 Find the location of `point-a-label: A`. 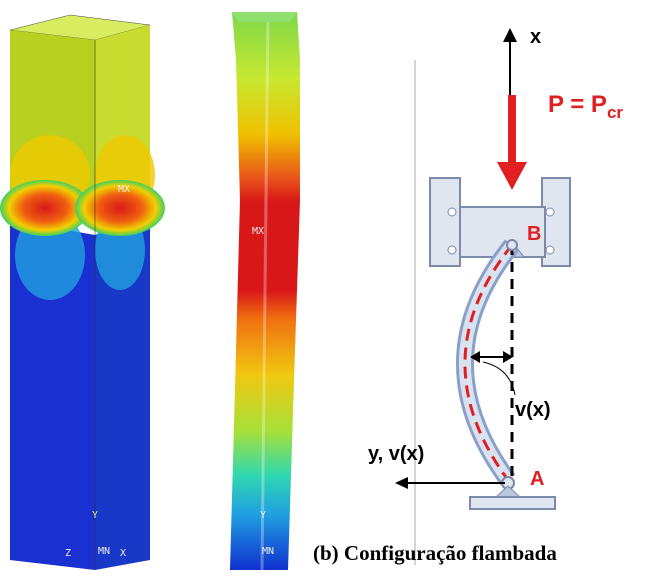

point-a-label: A is located at coordinates (537, 479).